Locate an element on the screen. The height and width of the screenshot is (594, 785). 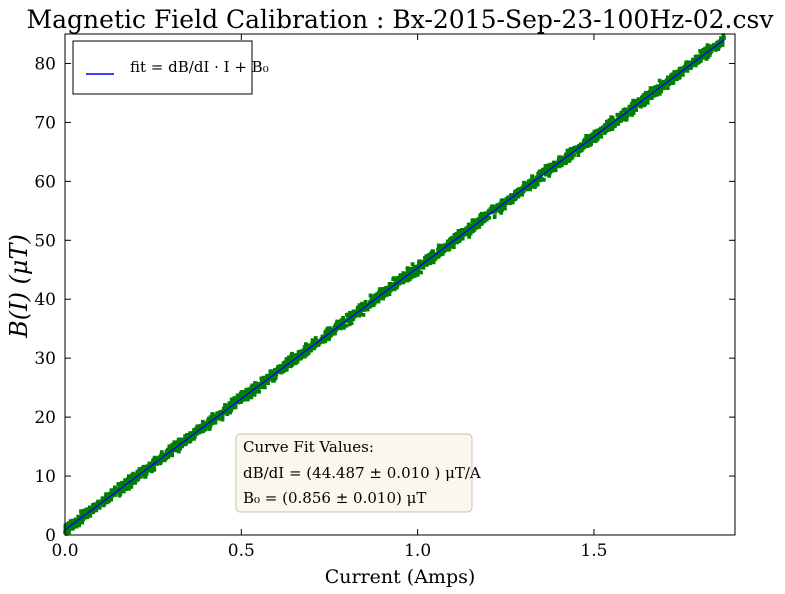
y-tick-label: 70 is located at coordinates (45, 123).